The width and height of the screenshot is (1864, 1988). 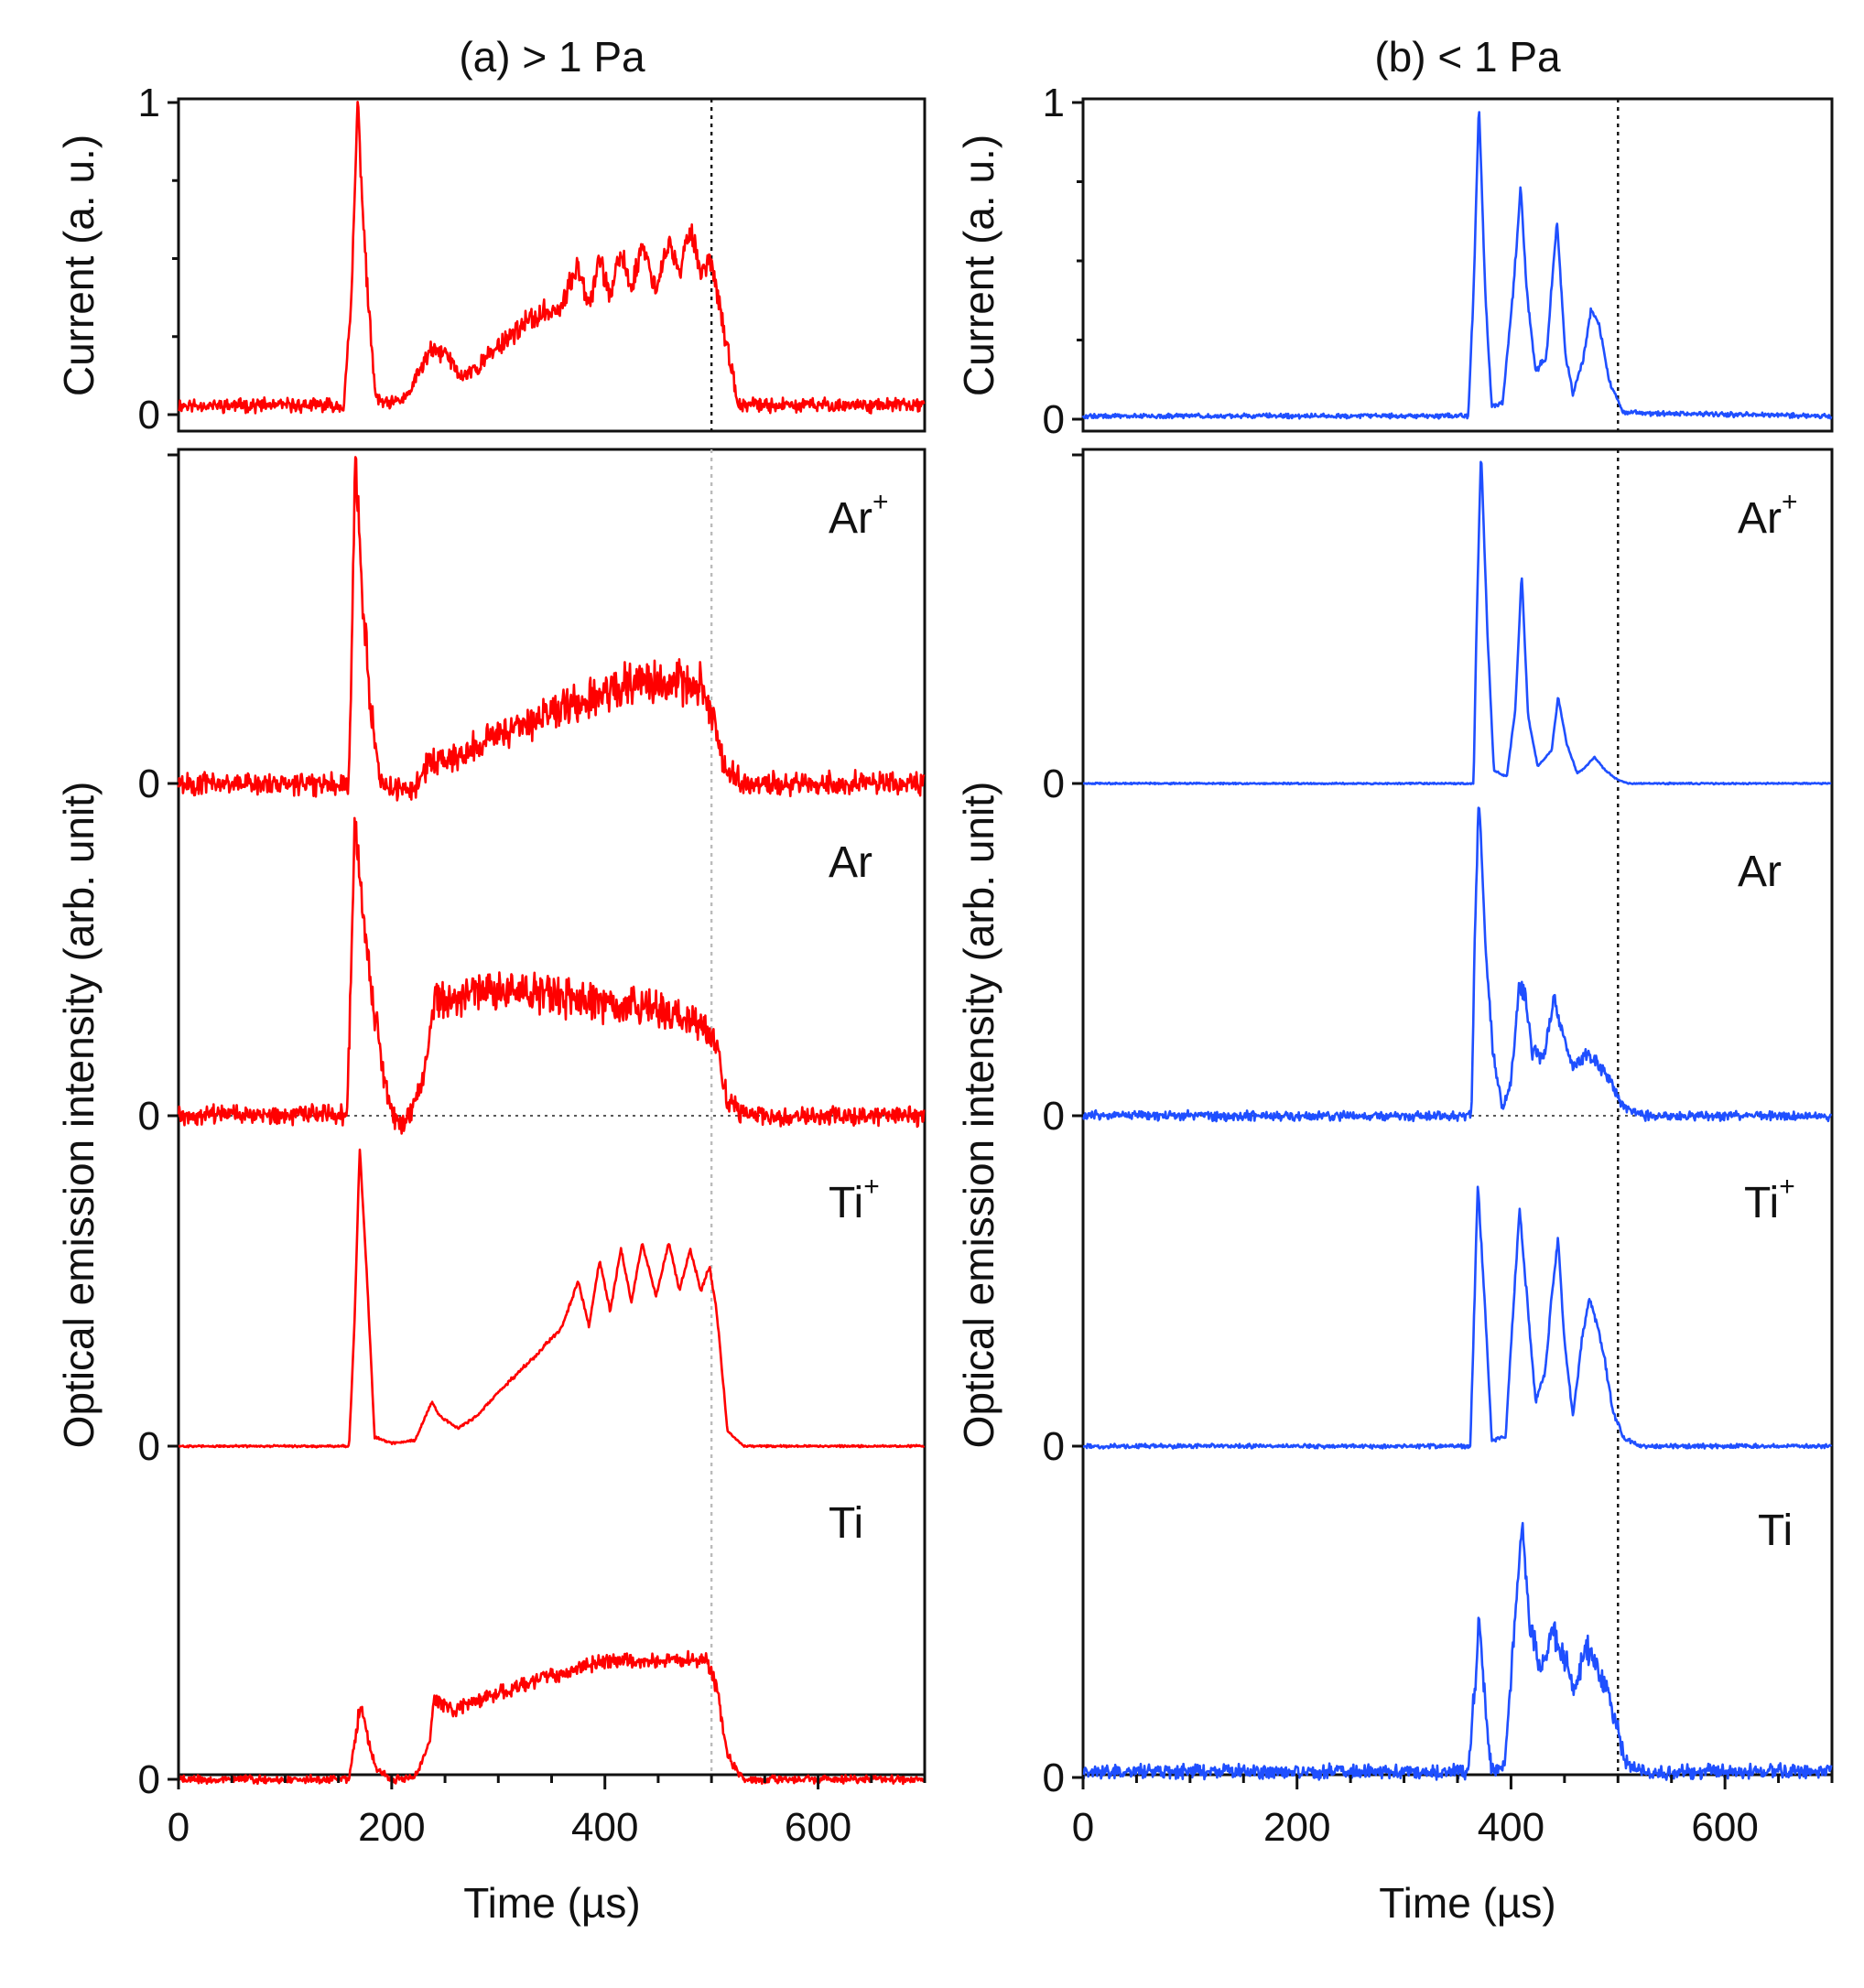 I want to click on panel-a-current-frame, so click(x=552, y=265).